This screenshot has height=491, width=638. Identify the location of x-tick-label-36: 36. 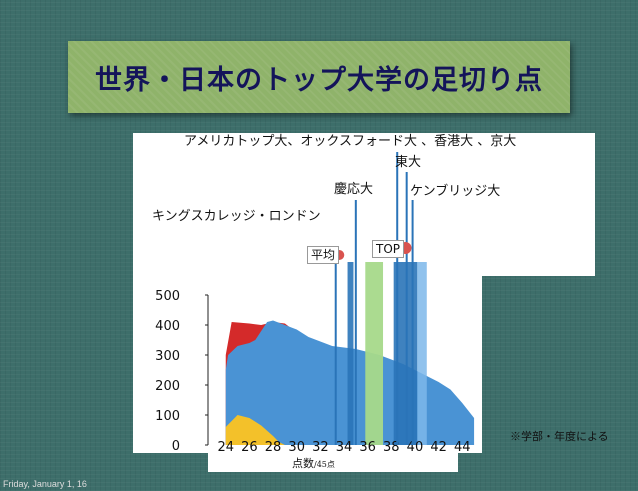
(367, 447).